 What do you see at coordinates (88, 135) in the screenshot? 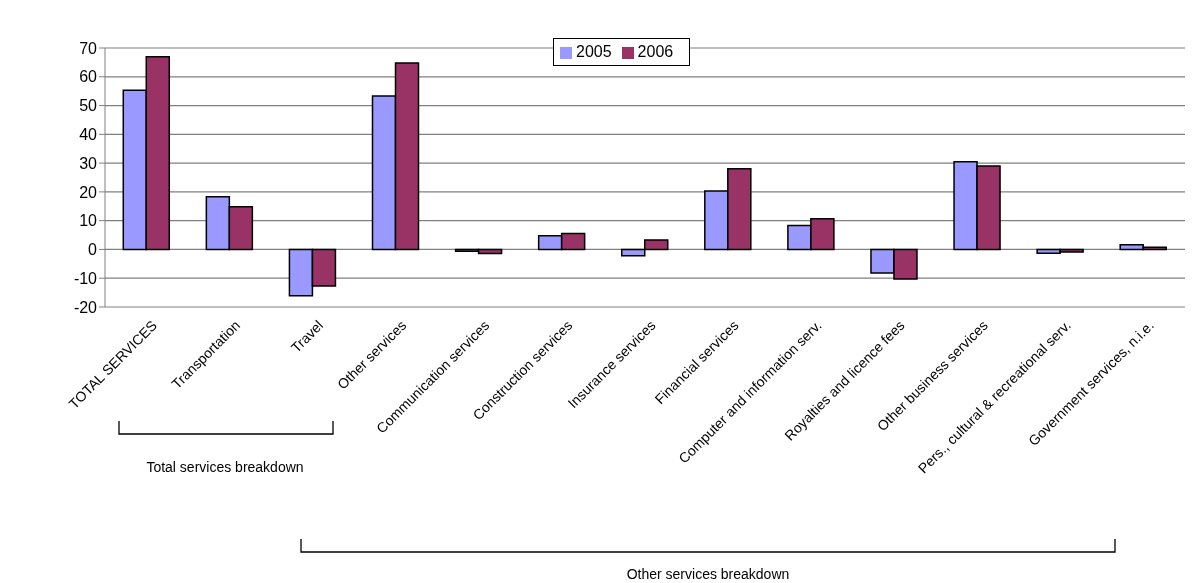
I see `y-tick-label: 40` at bounding box center [88, 135].